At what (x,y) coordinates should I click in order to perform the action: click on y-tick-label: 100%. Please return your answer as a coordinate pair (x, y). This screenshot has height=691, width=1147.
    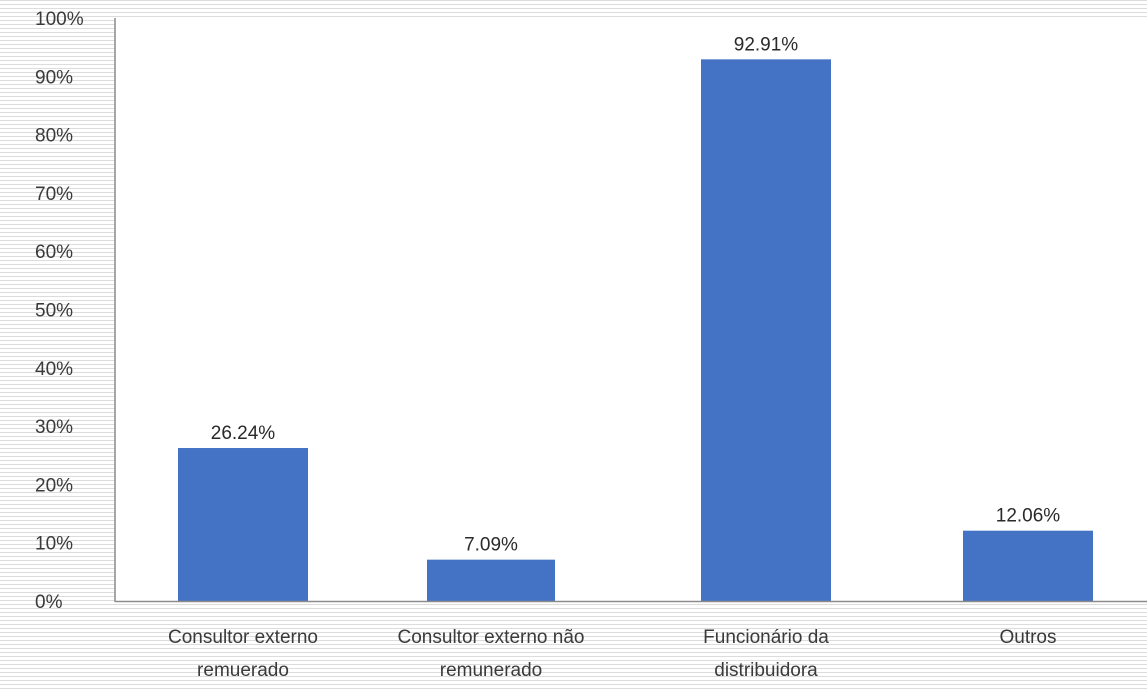
    Looking at the image, I should click on (59, 19).